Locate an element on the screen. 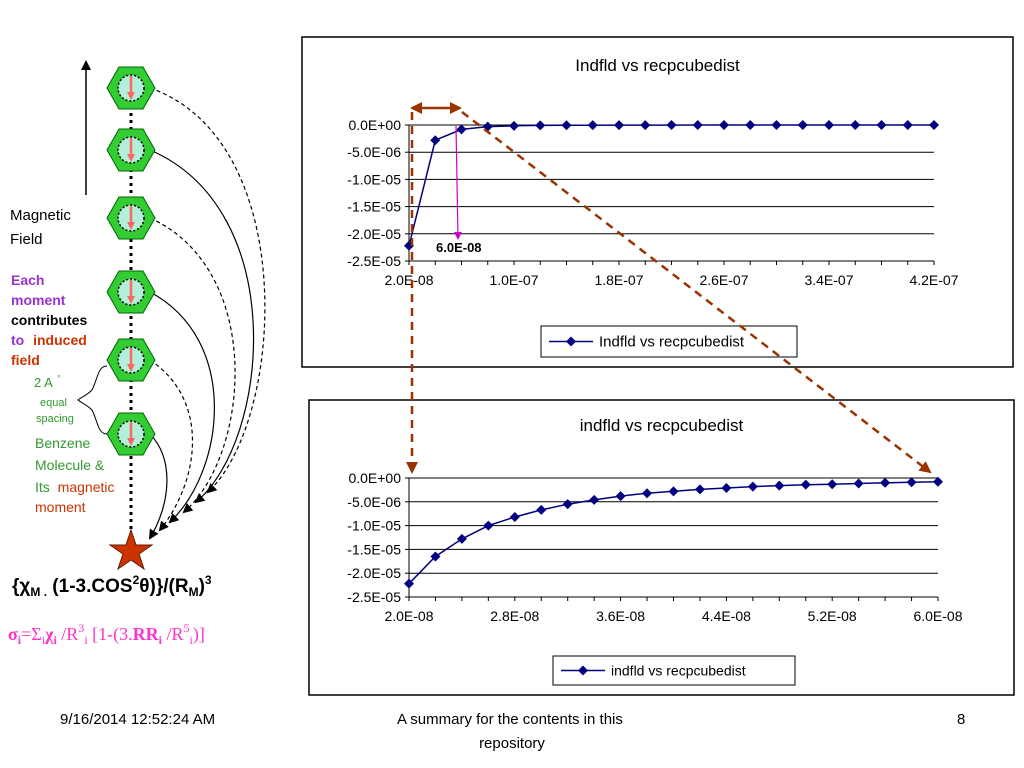 The height and width of the screenshot is (768, 1024). x-tick-label: 3.6E-08 is located at coordinates (620, 616).